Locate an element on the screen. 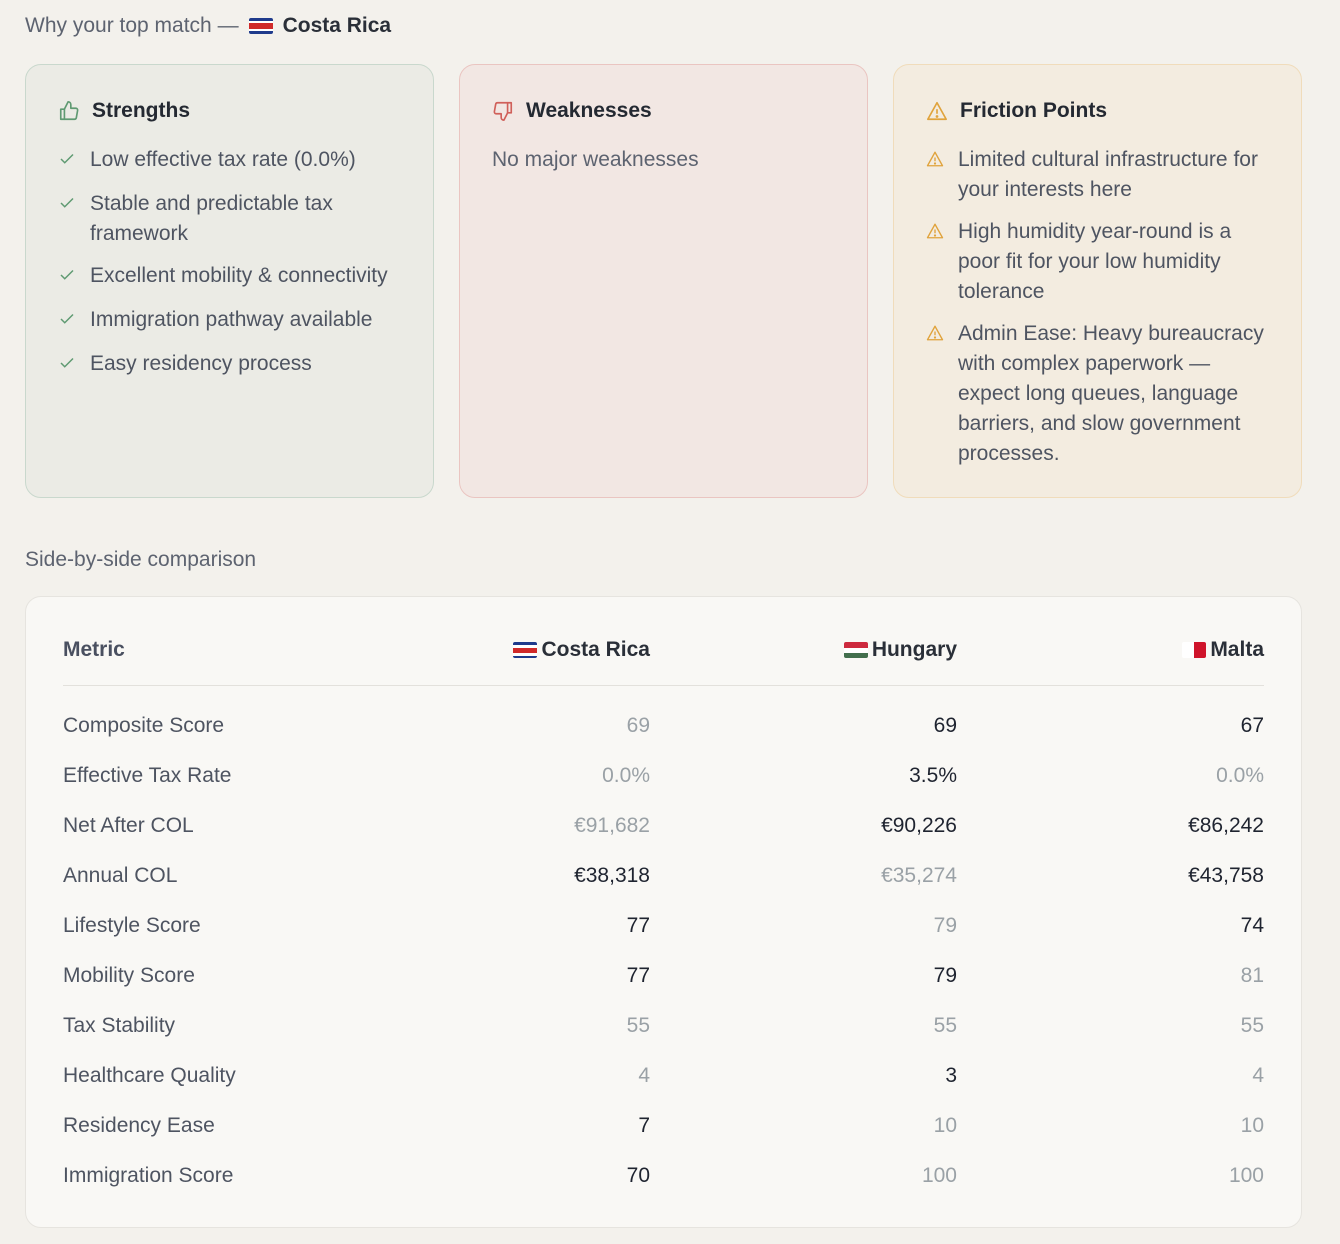  top-match-heading: Why your top match — Costa Rica is located at coordinates (208, 26).